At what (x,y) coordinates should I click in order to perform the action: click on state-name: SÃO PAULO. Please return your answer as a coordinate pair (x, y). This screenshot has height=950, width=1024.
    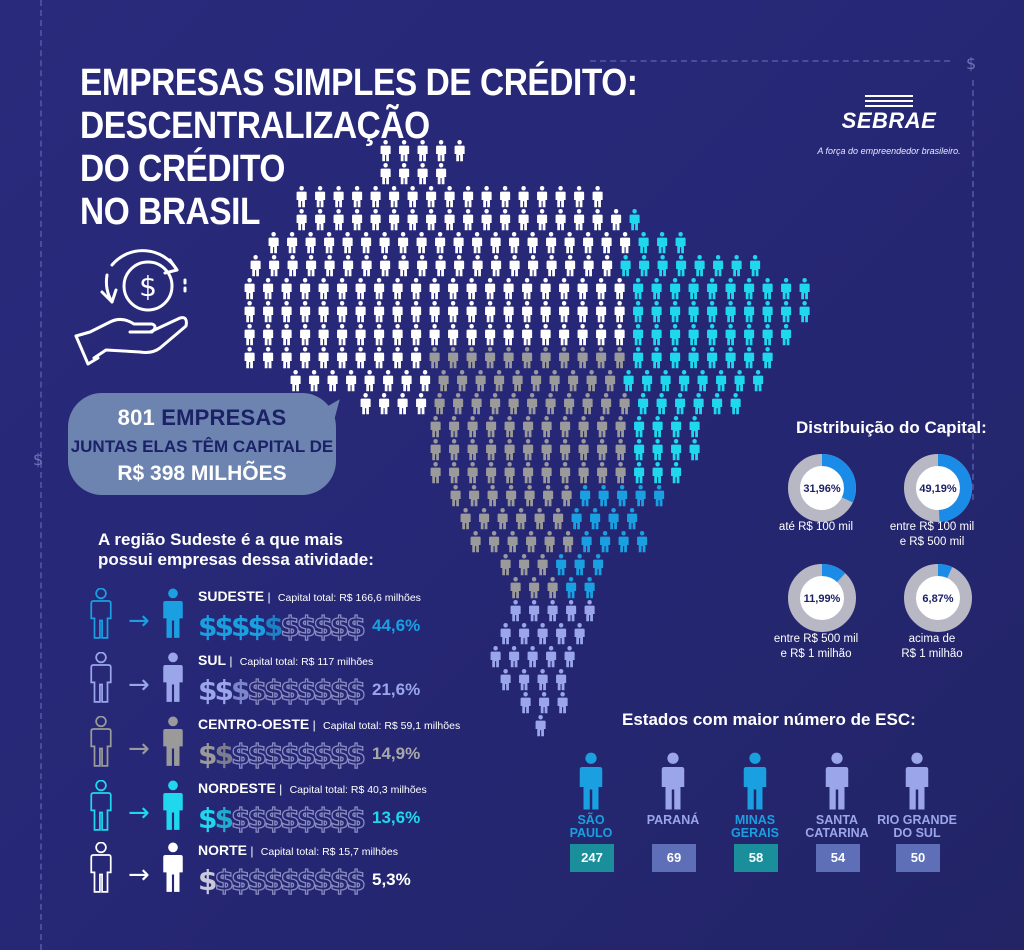
    Looking at the image, I should click on (591, 827).